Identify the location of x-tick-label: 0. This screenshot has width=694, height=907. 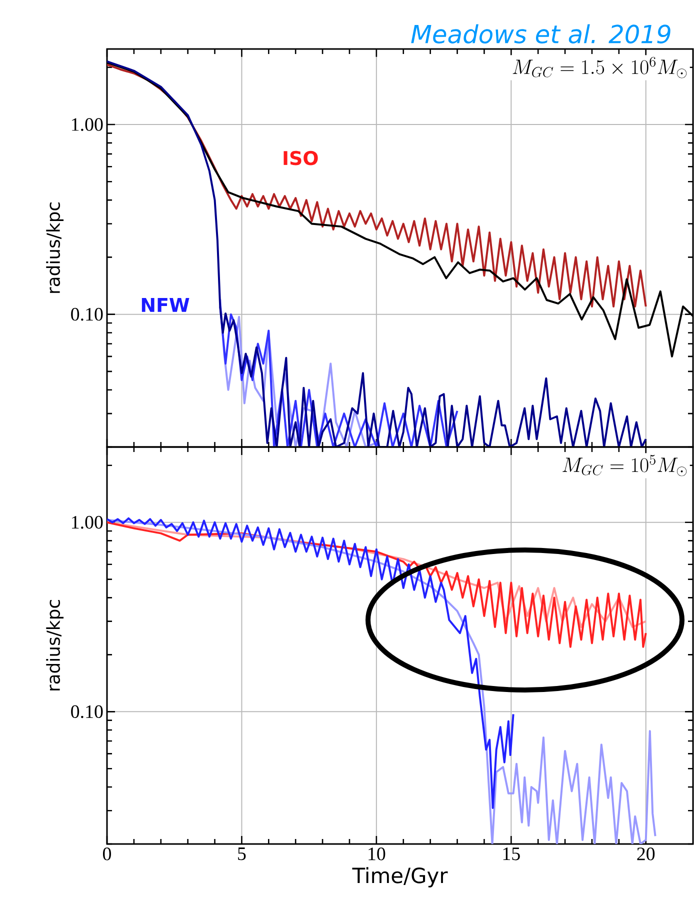
(106, 854).